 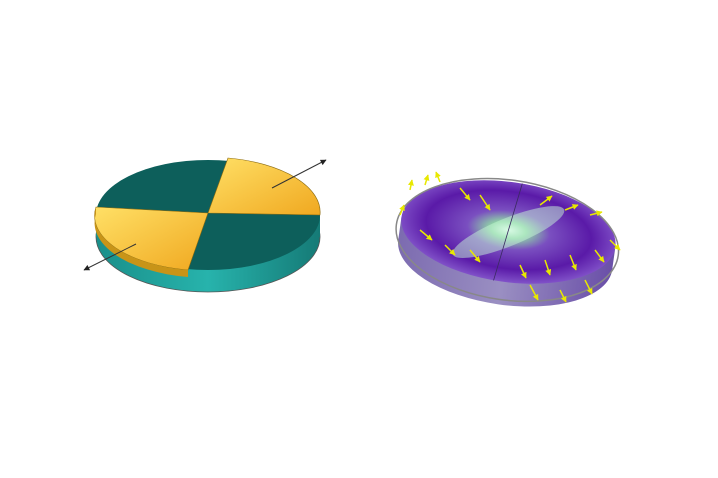 What do you see at coordinates (205, 225) in the screenshot?
I see `piezo-disk` at bounding box center [205, 225].